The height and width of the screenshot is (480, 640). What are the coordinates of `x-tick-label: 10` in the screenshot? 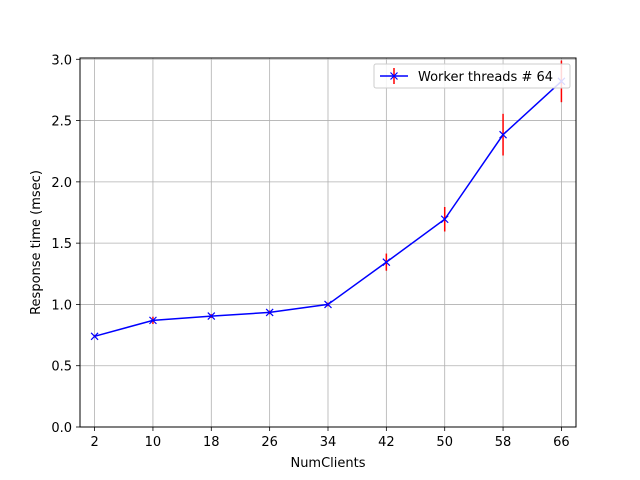 It's located at (153, 442).